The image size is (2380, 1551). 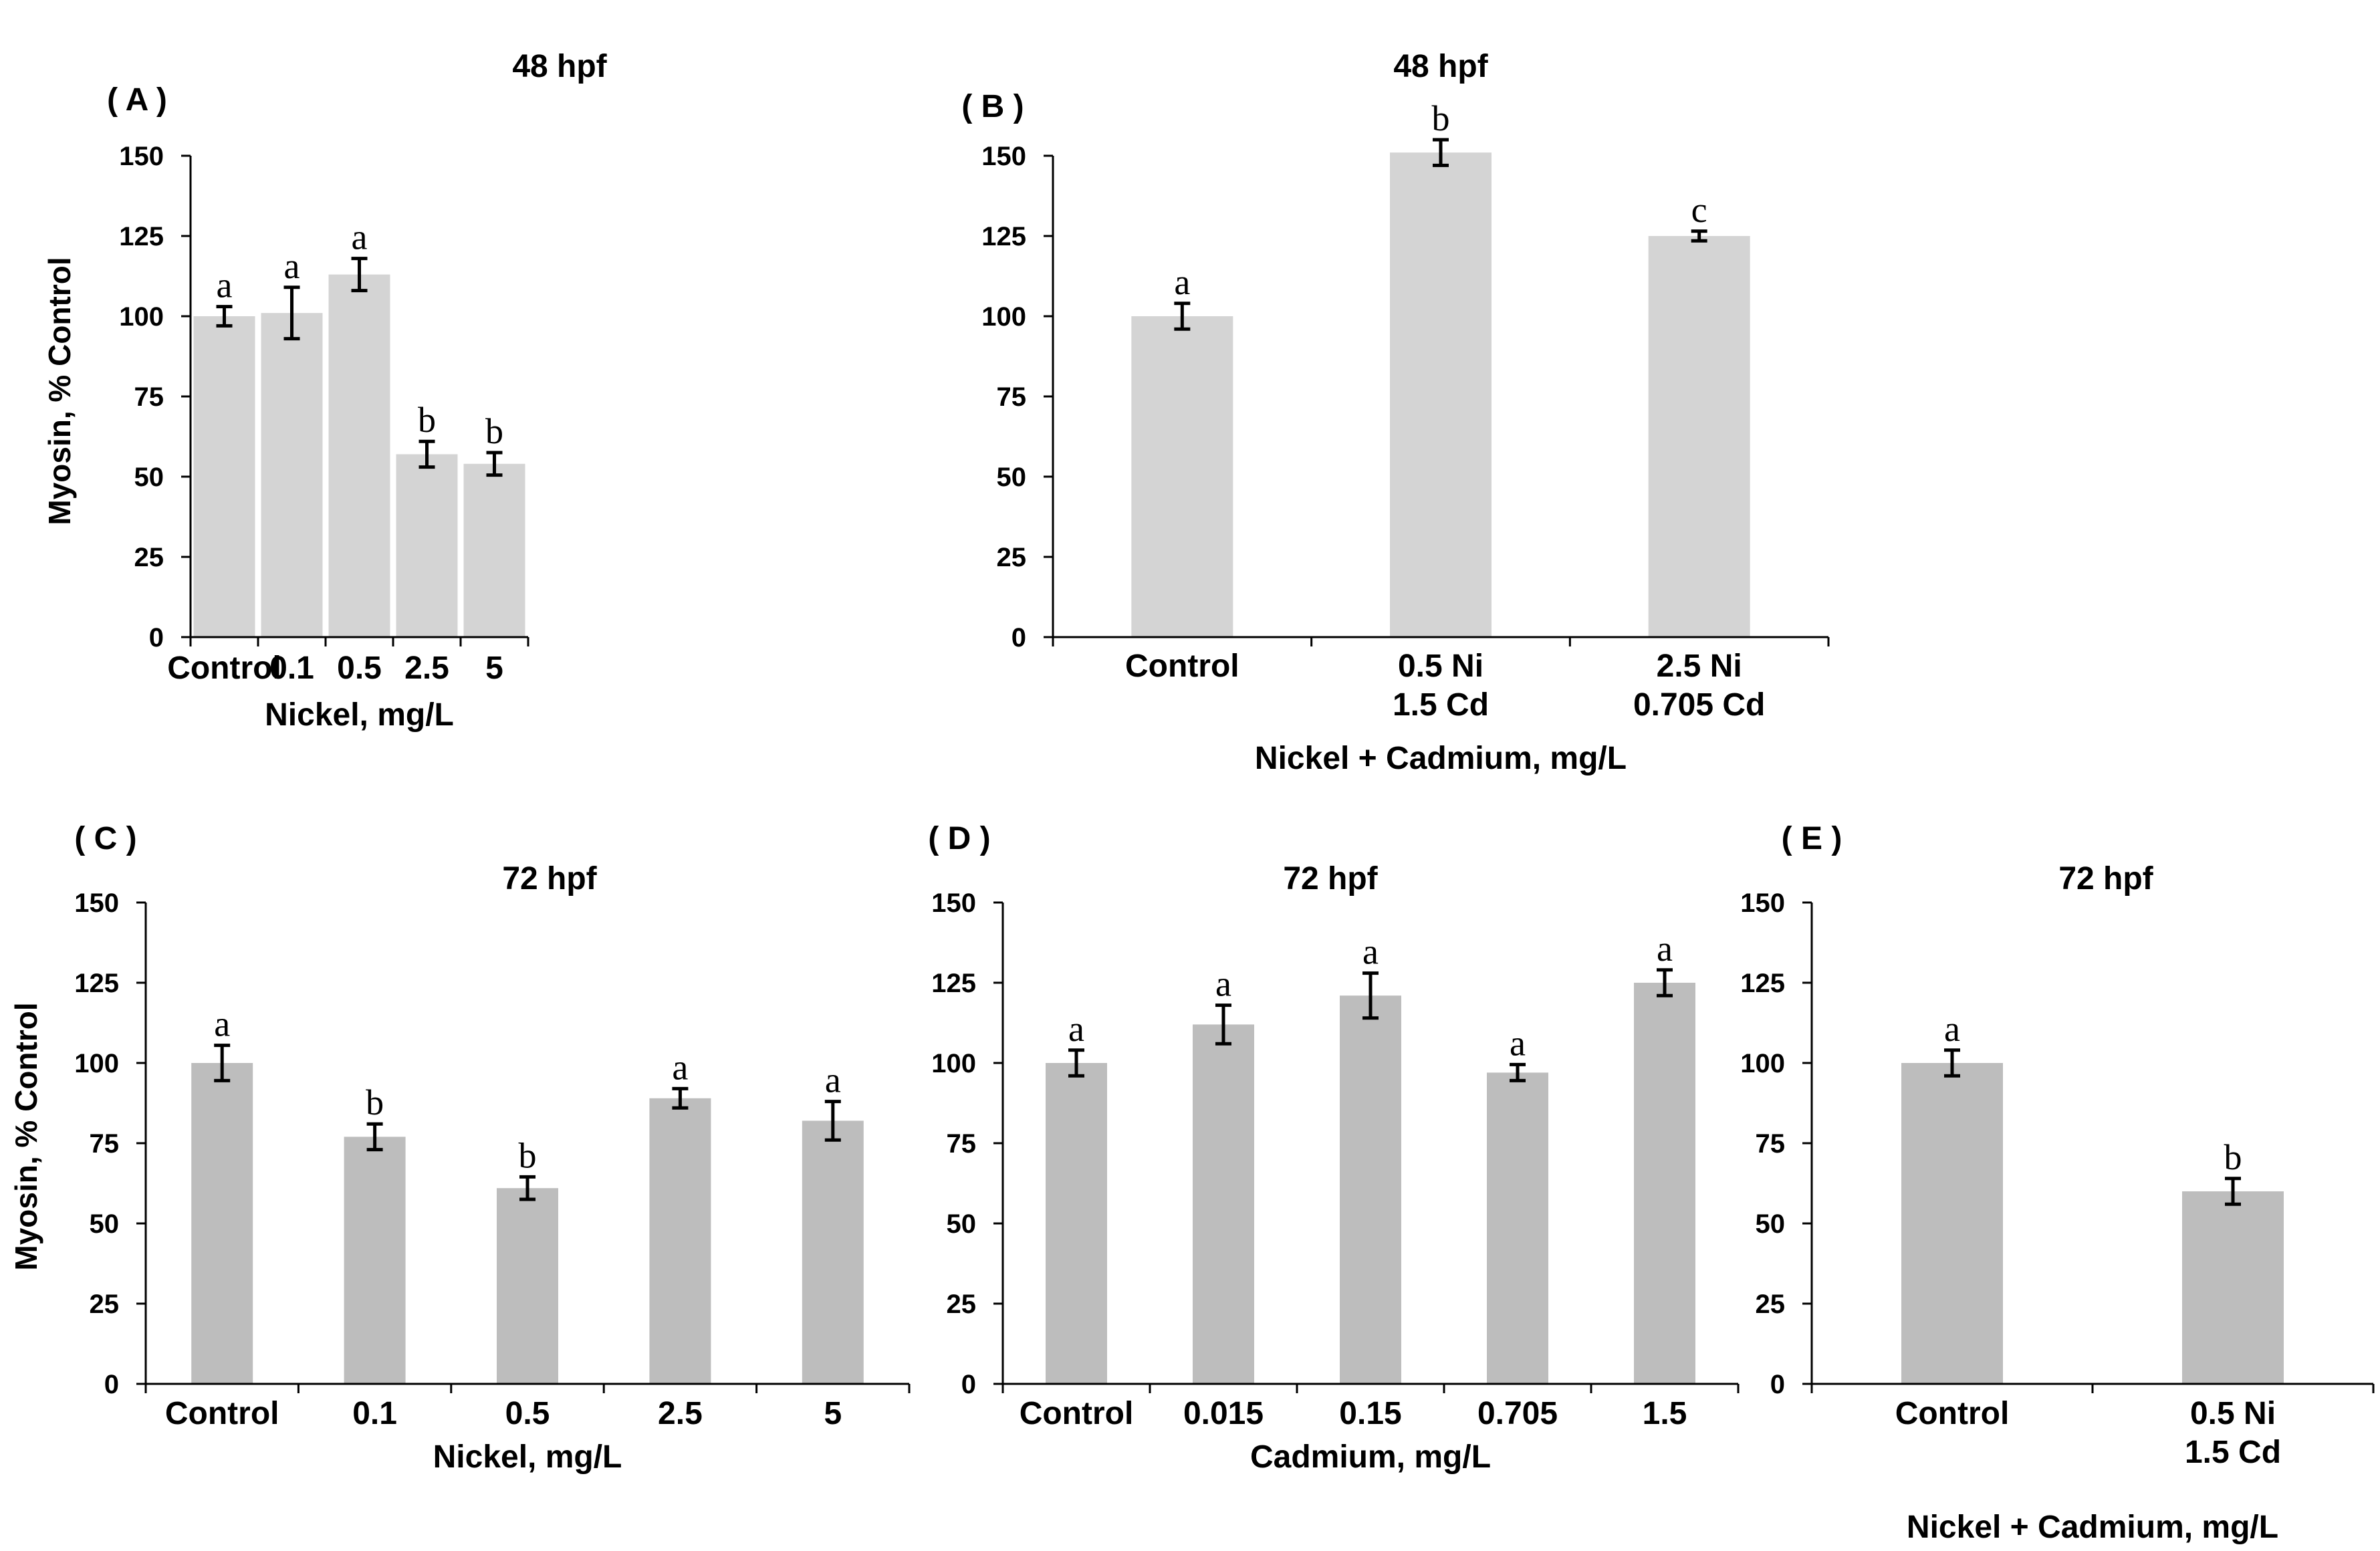 What do you see at coordinates (1370, 1413) in the screenshot?
I see `category-label: 0.15` at bounding box center [1370, 1413].